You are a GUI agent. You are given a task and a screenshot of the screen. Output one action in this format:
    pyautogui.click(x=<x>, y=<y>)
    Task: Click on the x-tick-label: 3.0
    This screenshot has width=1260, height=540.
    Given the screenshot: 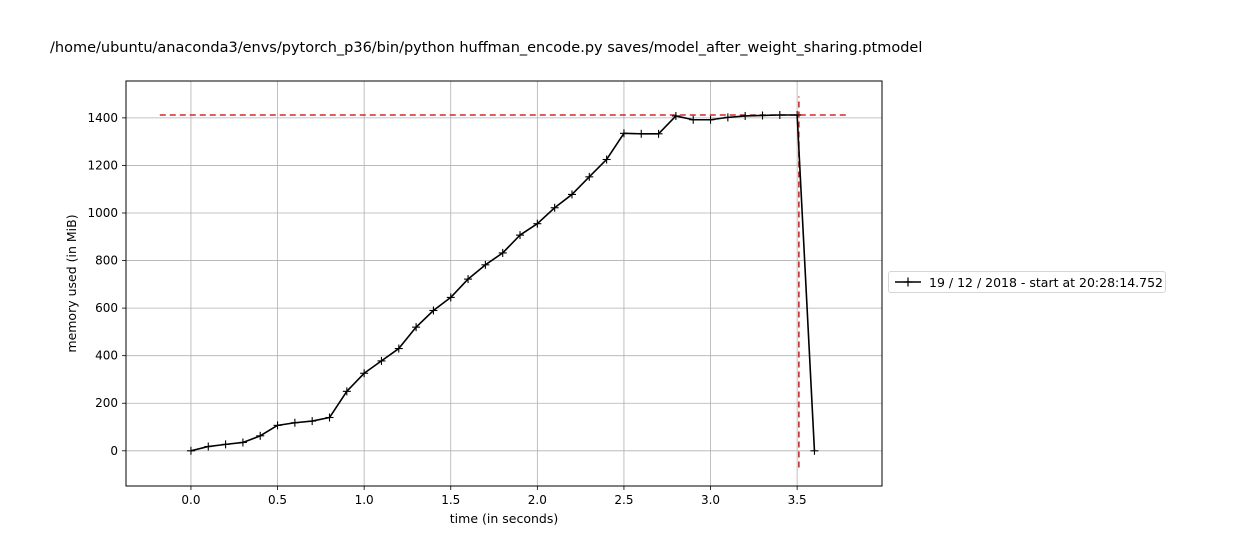 What is the action you would take?
    pyautogui.click(x=710, y=500)
    